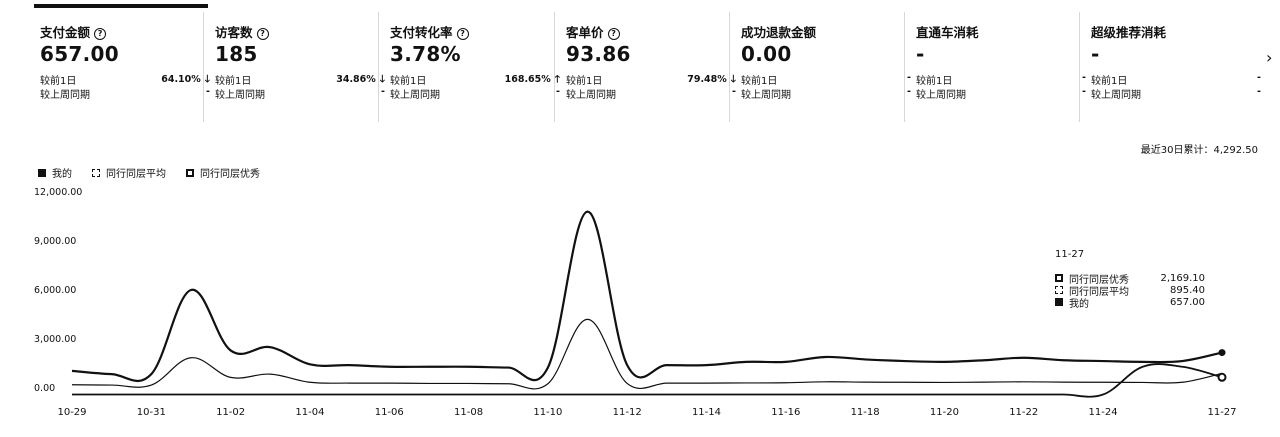 This screenshot has width=1280, height=437. What do you see at coordinates (711, 80) in the screenshot?
I see `compare-day-value: 79.48% 🡓` at bounding box center [711, 80].